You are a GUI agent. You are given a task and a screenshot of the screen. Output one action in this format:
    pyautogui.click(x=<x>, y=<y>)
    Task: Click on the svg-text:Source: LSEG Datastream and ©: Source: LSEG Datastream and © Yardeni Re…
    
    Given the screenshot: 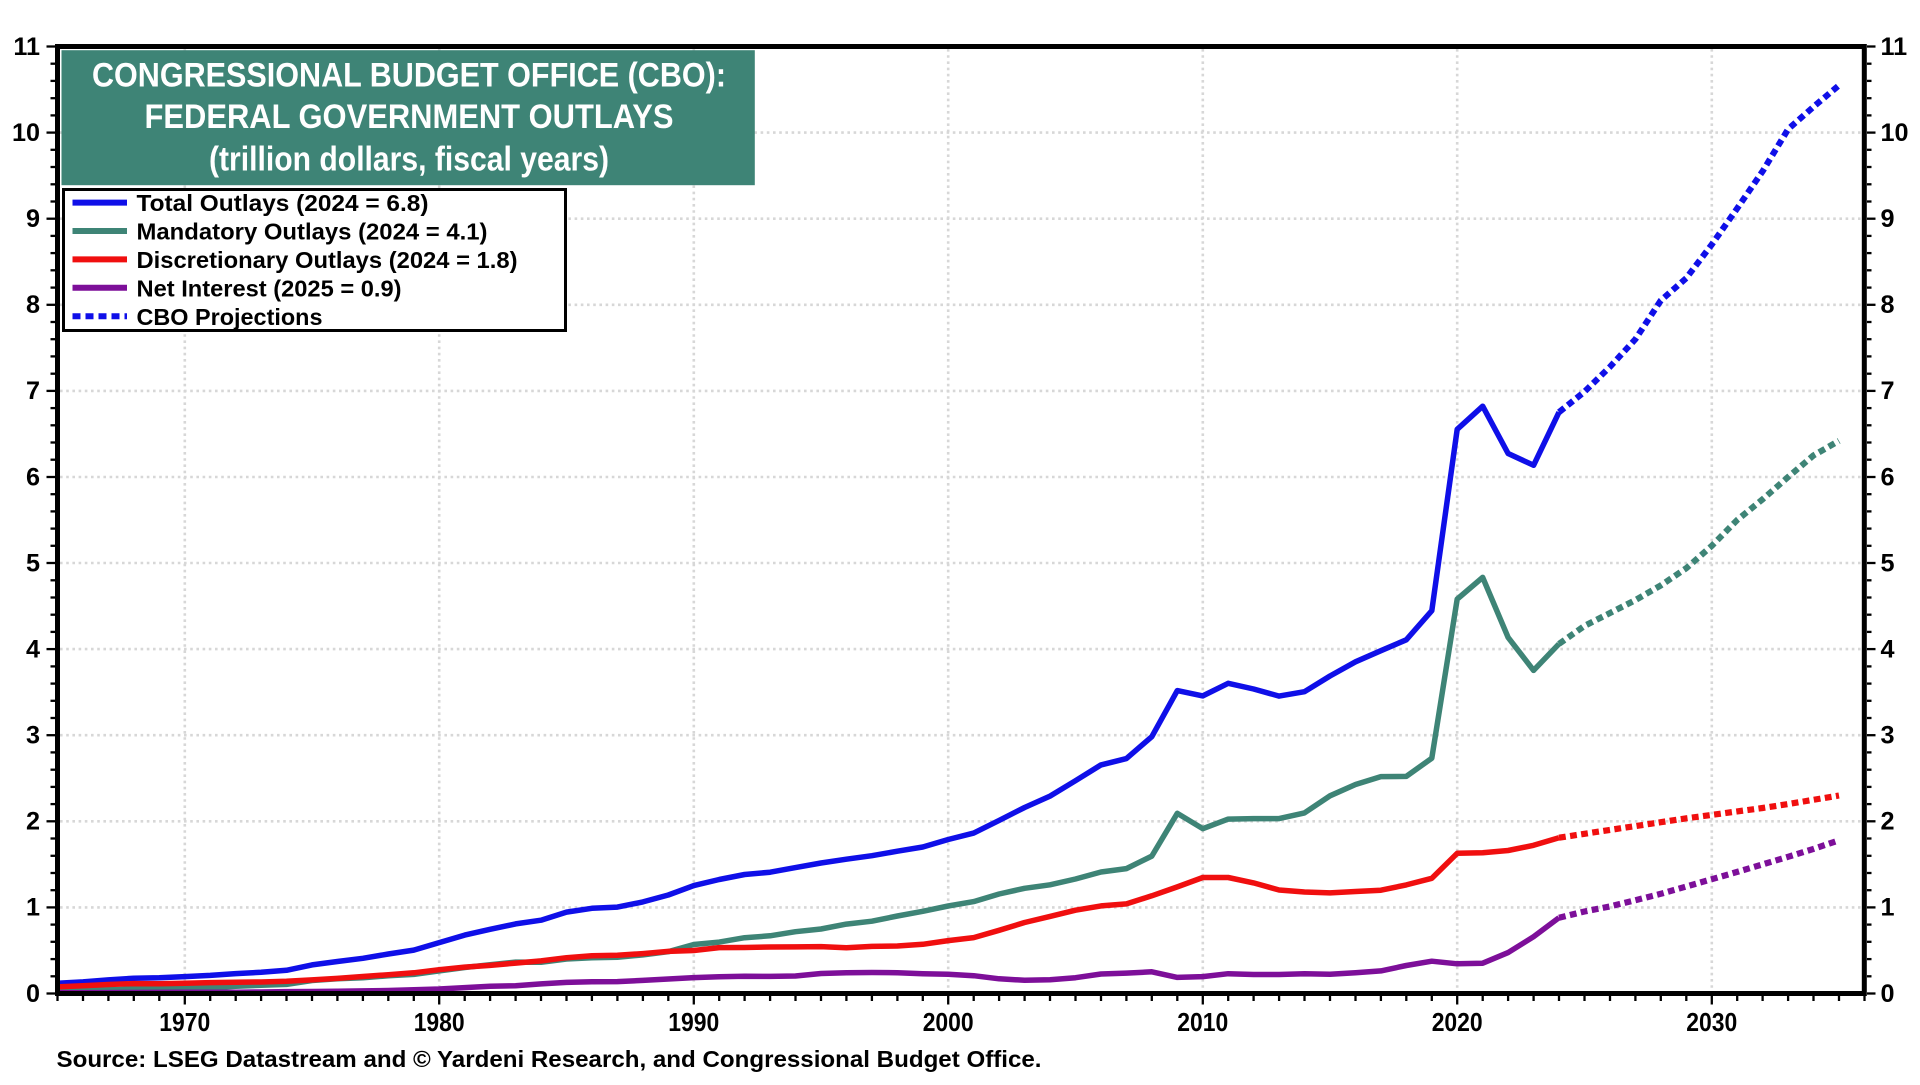 What is the action you would take?
    pyautogui.click(x=549, y=1059)
    